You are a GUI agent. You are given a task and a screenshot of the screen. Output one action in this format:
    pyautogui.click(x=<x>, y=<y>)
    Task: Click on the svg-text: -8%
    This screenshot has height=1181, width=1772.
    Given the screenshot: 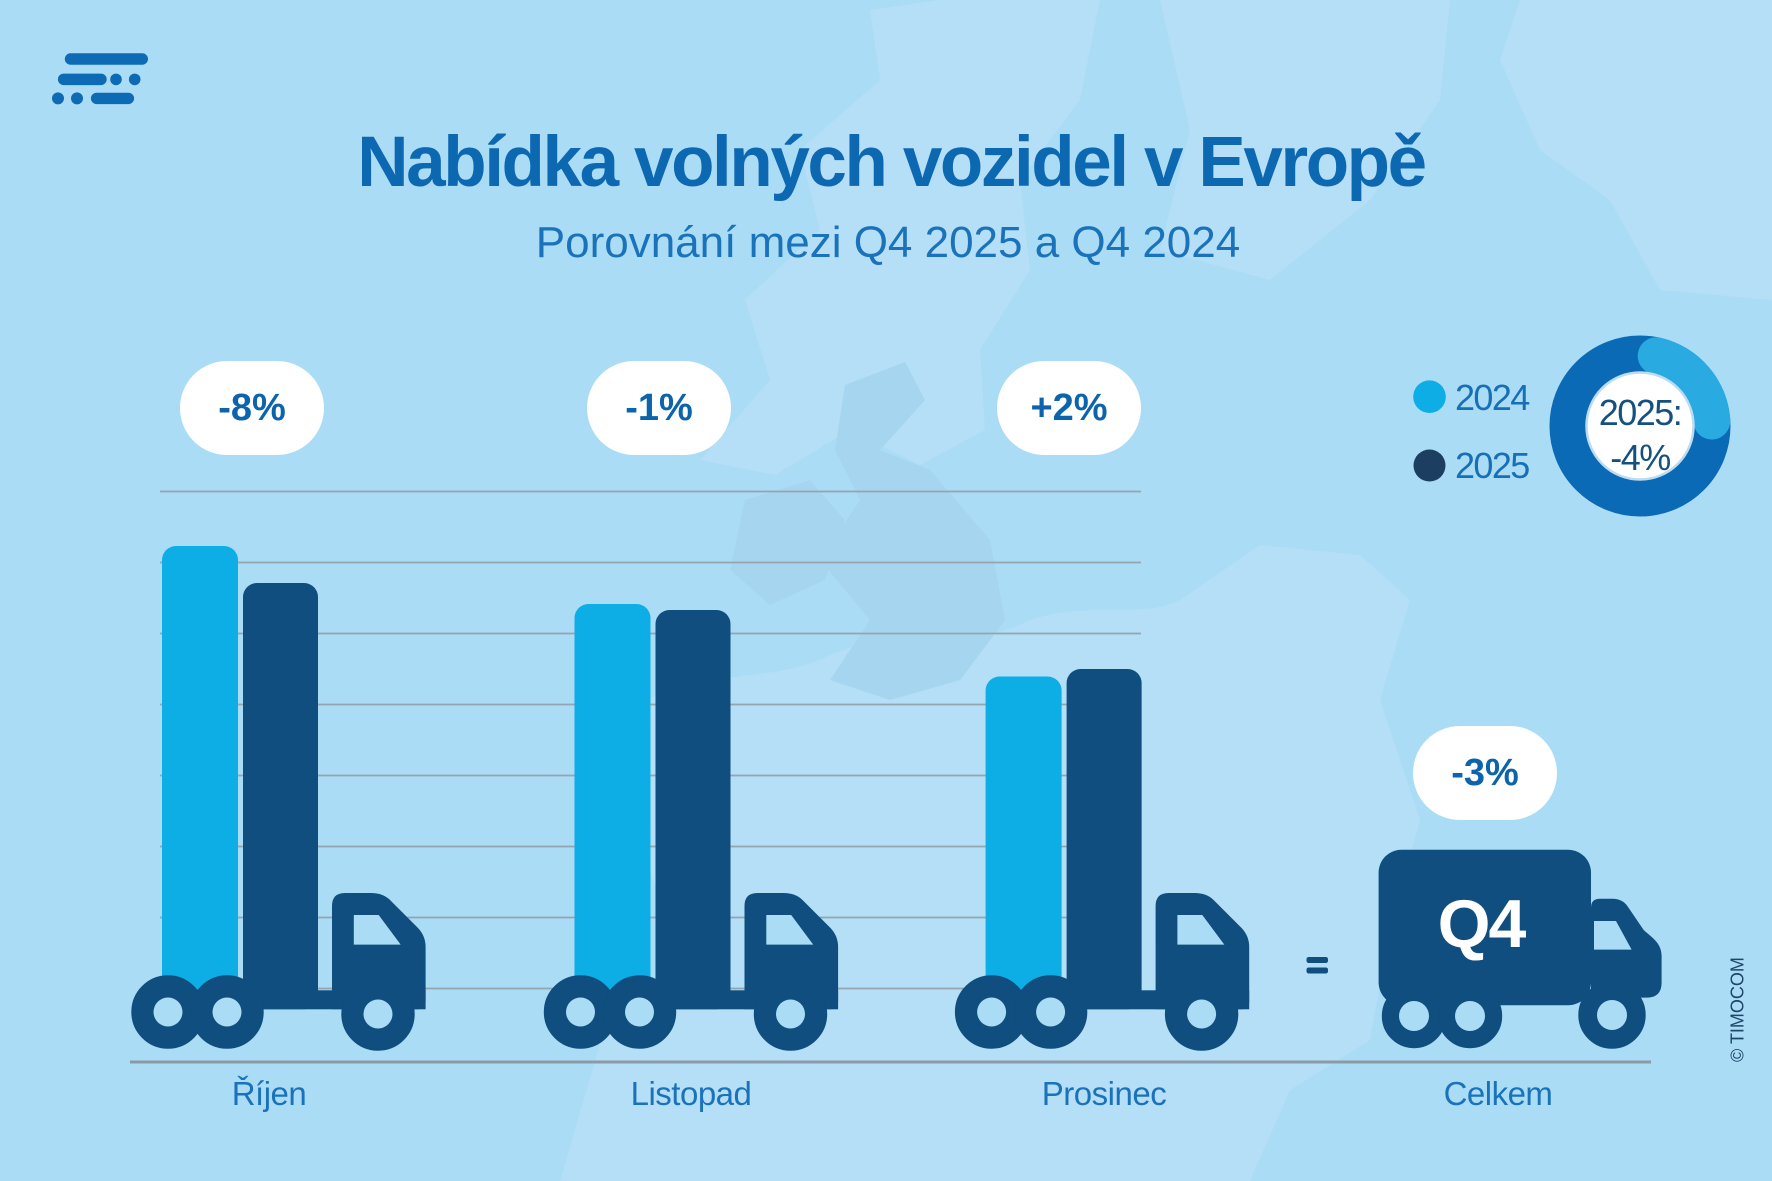 What is the action you would take?
    pyautogui.click(x=252, y=408)
    